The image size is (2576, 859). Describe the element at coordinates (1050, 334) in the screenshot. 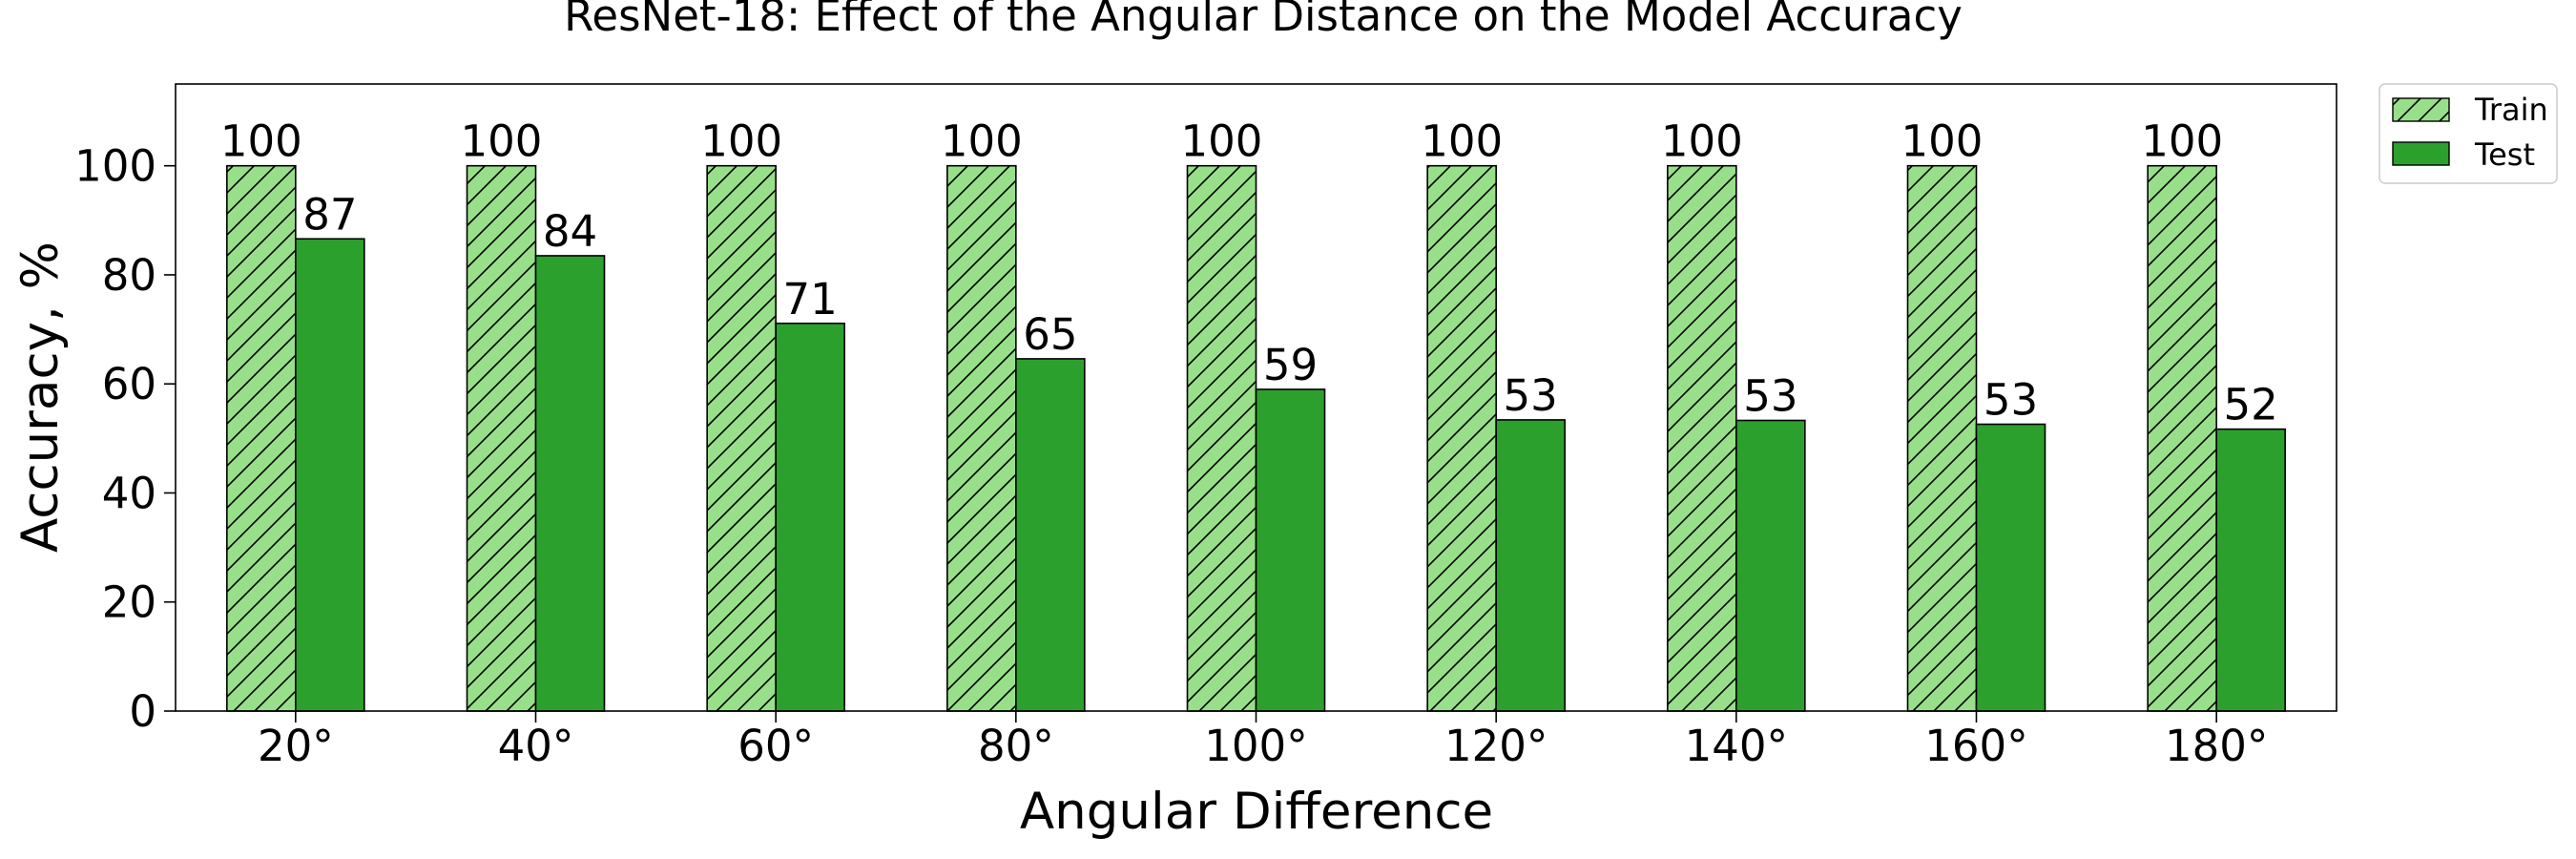

I see `value-label-test: 65` at that location.